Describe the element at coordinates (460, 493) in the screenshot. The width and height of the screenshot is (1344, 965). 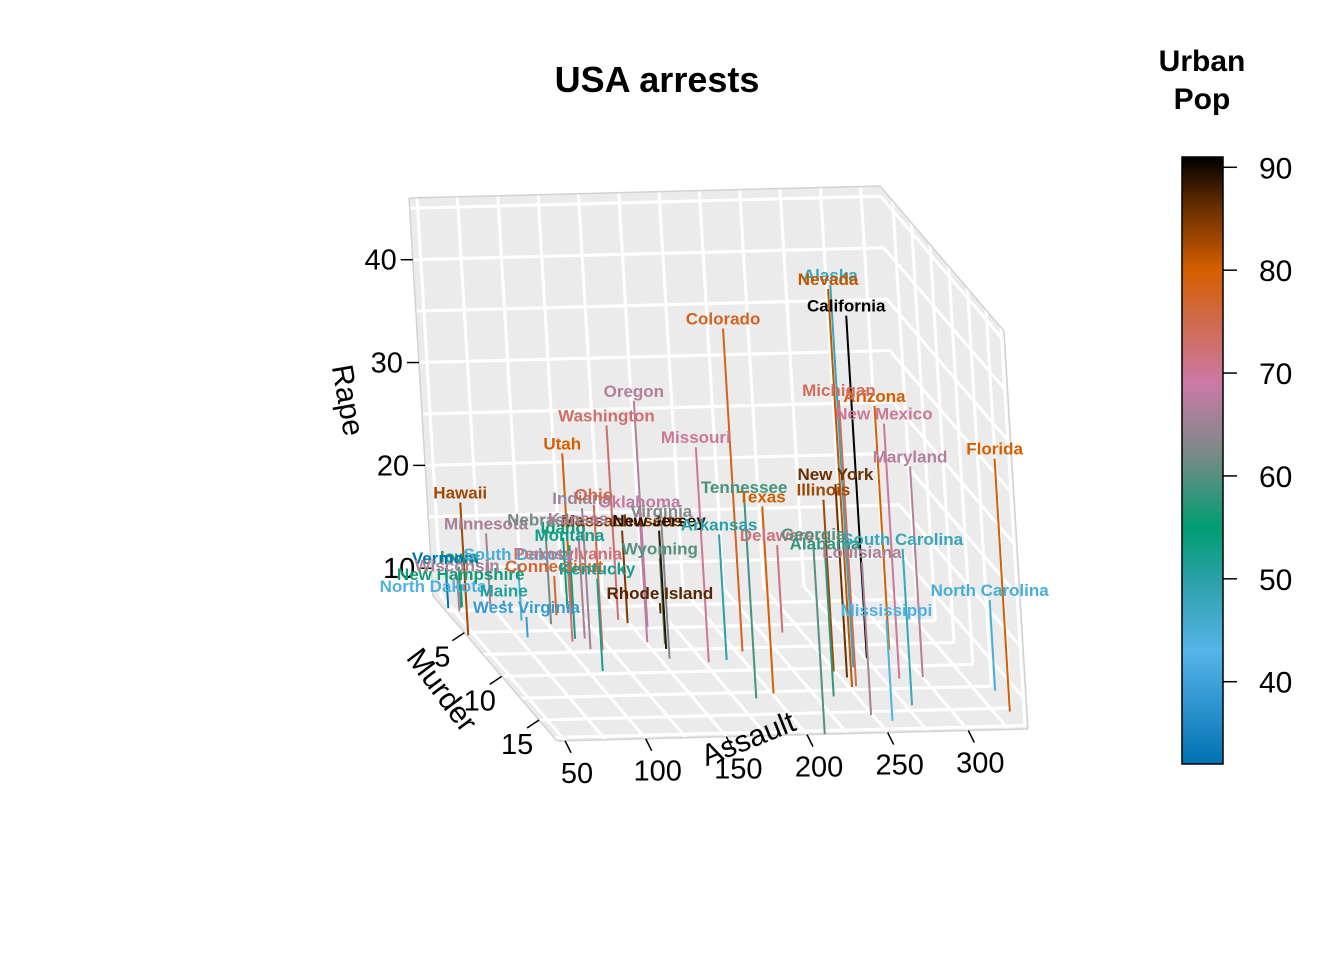
I see `point-label: Hawaii` at that location.